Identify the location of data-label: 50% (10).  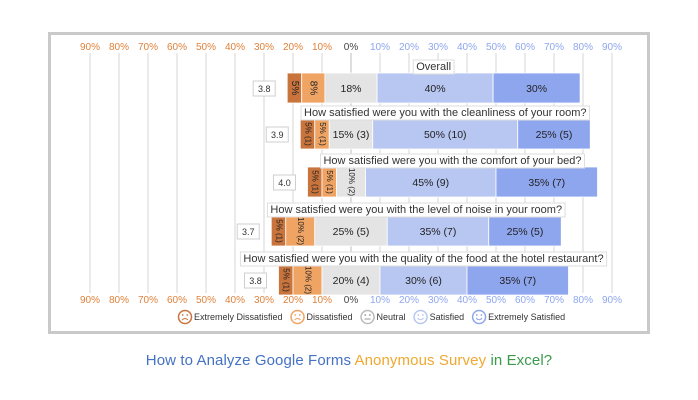
(445, 135).